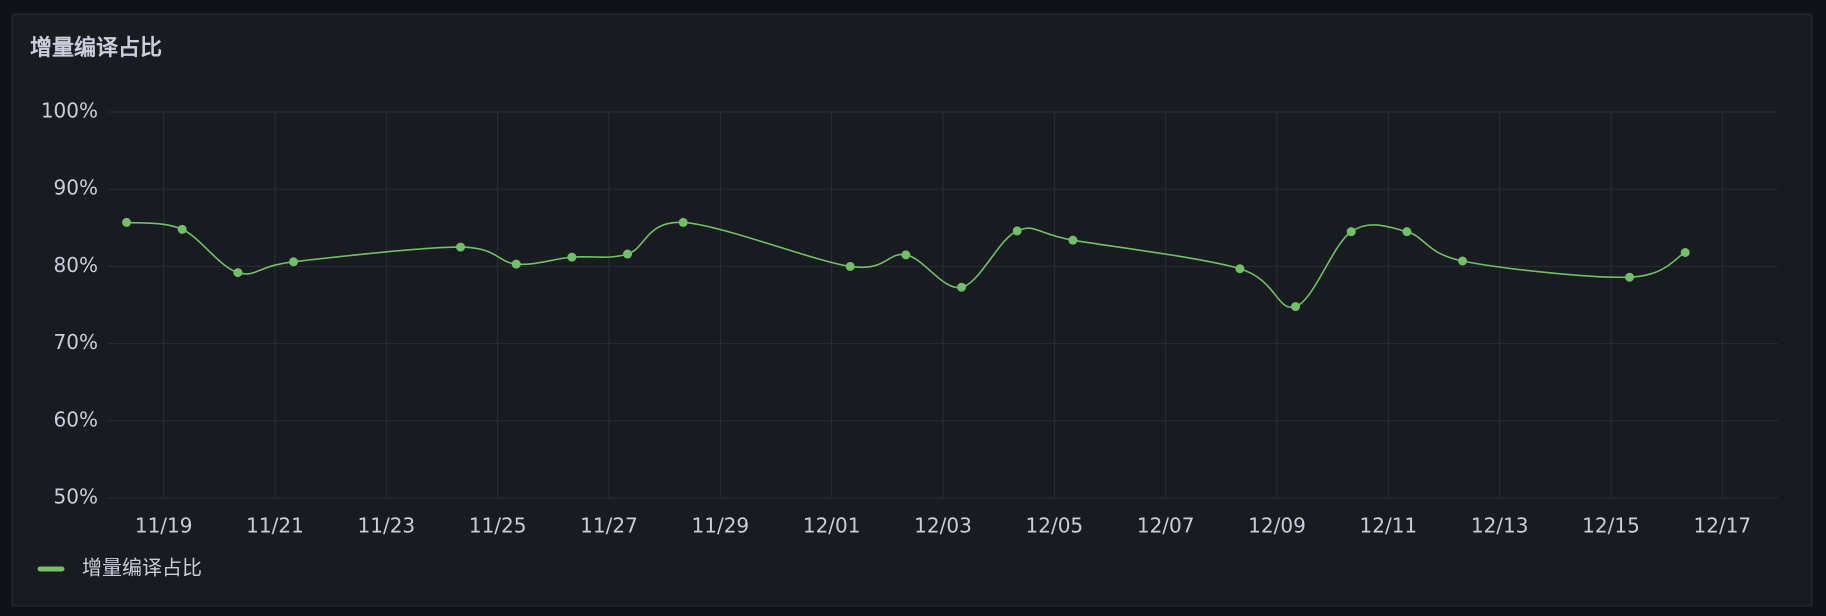  I want to click on plot-area, so click(906, 264).